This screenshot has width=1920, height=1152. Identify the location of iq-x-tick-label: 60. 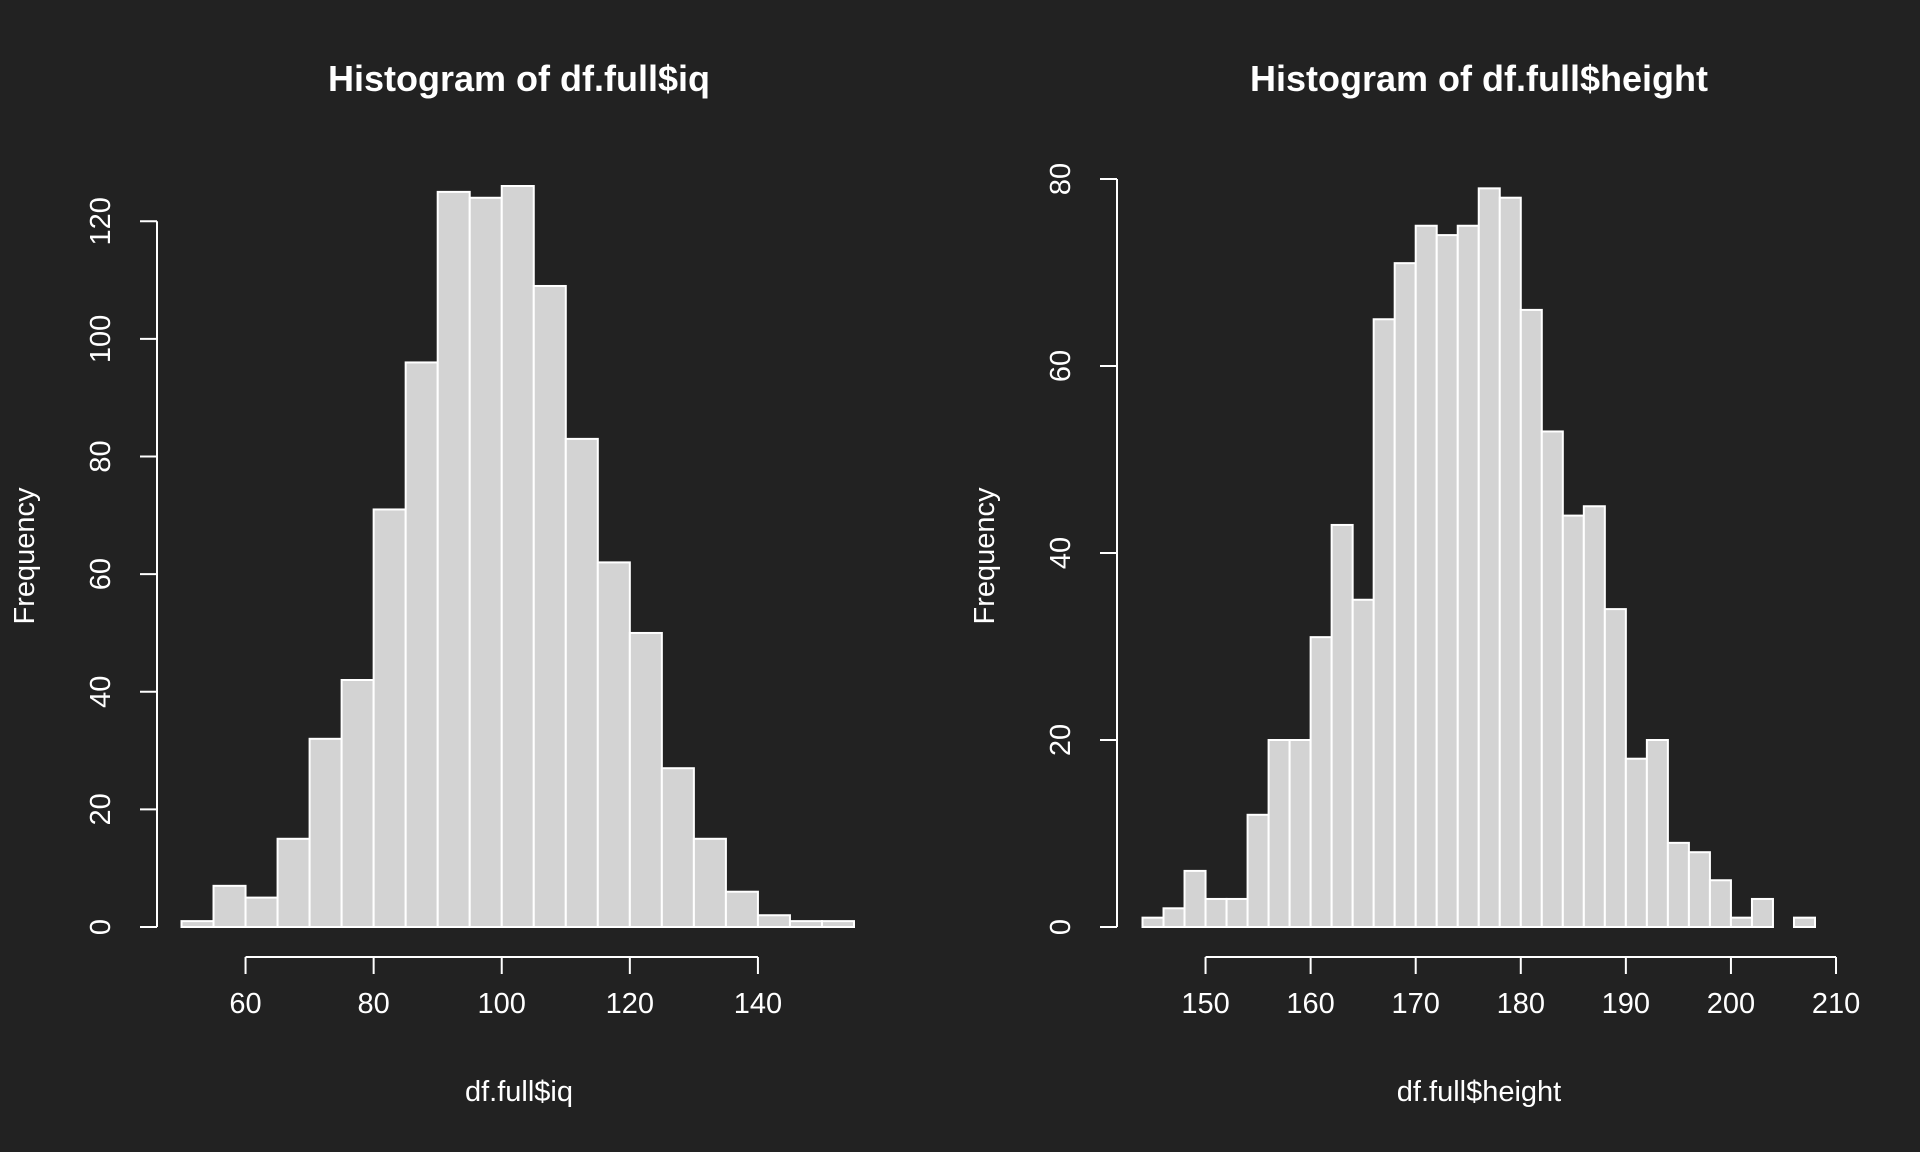
(245, 1004).